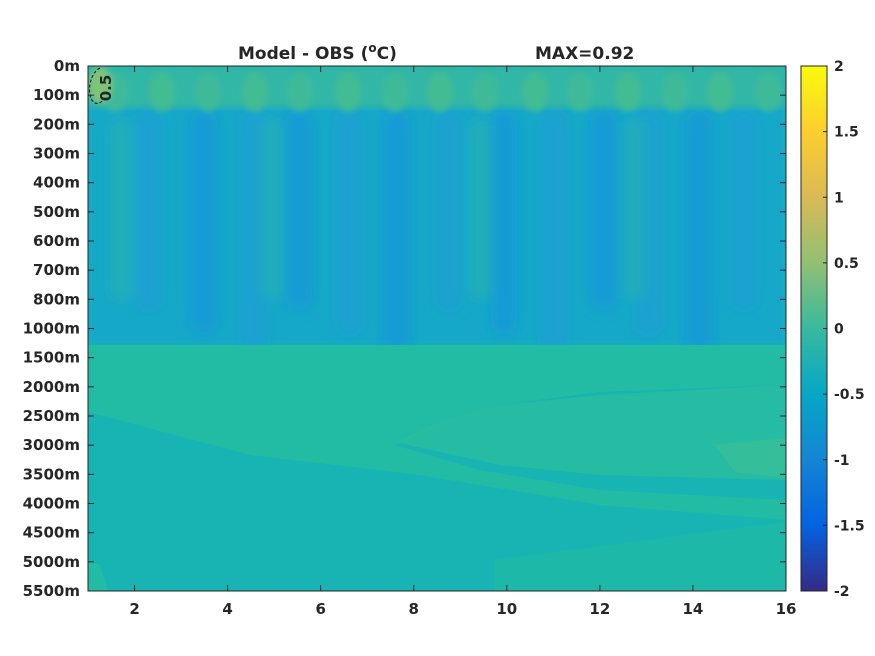 Image resolution: width=875 pixels, height=656 pixels. I want to click on colorbar-tick-label: -1.5, so click(849, 526).